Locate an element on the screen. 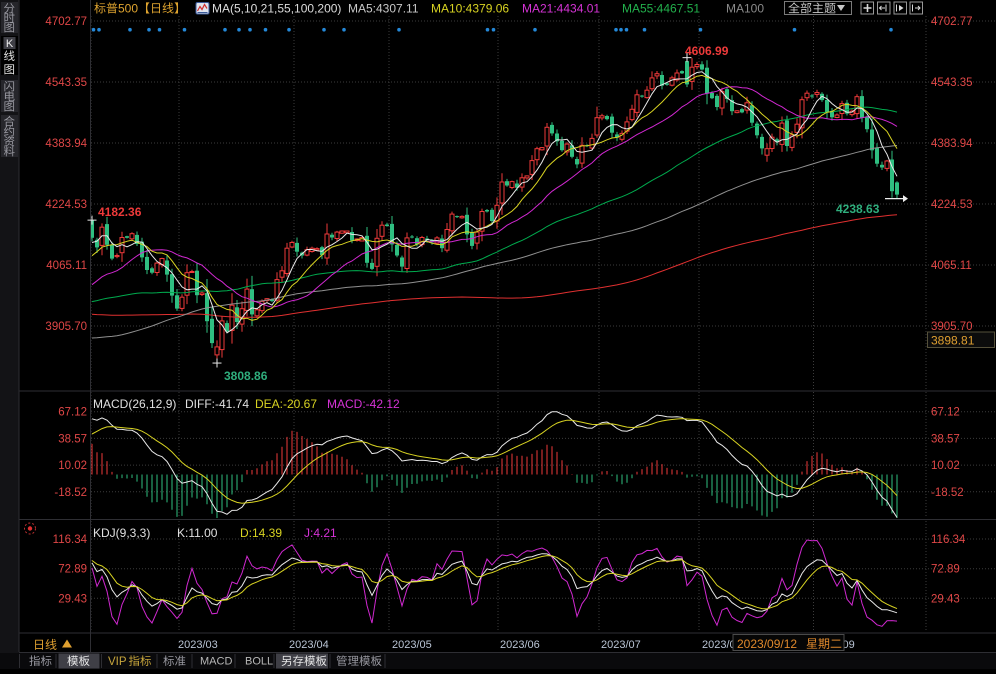  svg-text: MACD(26,12,9) is located at coordinates (134, 404).